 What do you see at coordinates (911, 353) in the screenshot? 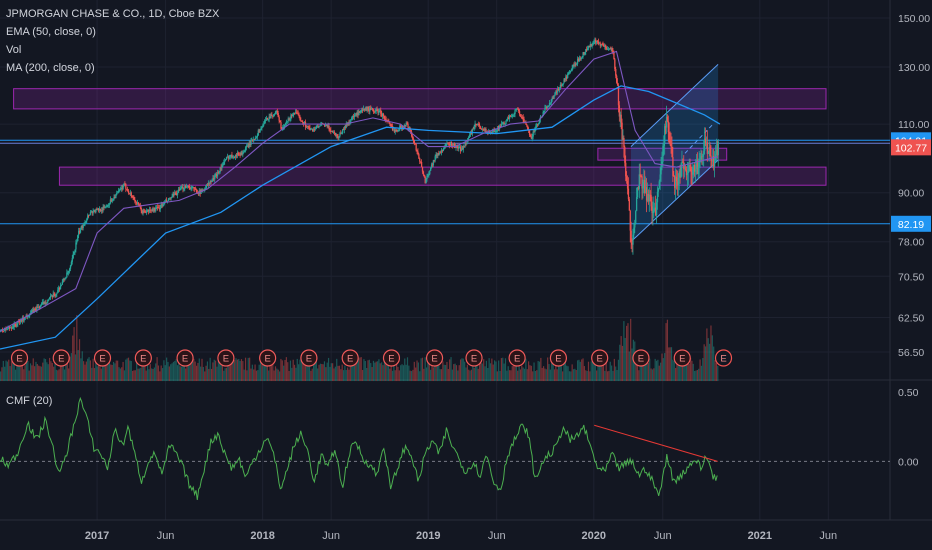
I see `price-tick-label: 56.50` at bounding box center [911, 353].